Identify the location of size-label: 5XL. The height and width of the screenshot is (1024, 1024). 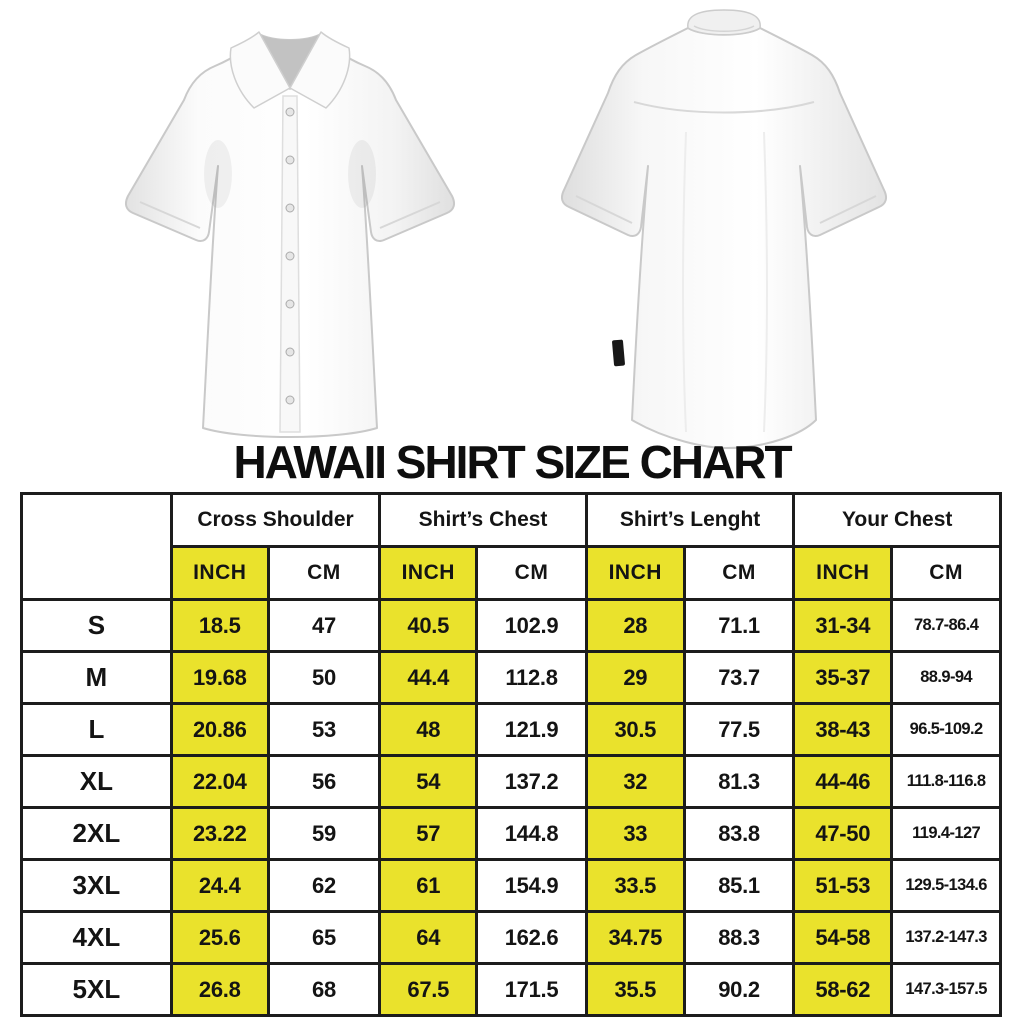
(96, 989).